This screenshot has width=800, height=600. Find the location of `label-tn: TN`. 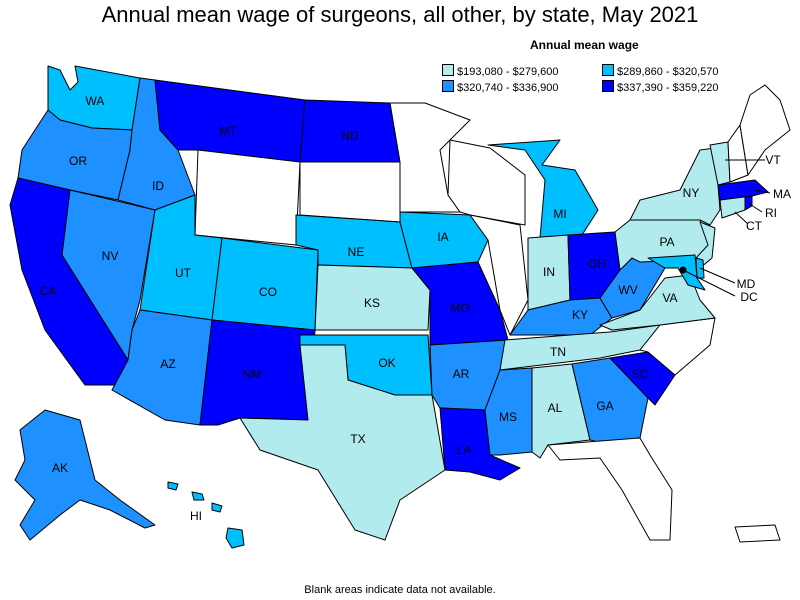

label-tn: TN is located at coordinates (558, 352).